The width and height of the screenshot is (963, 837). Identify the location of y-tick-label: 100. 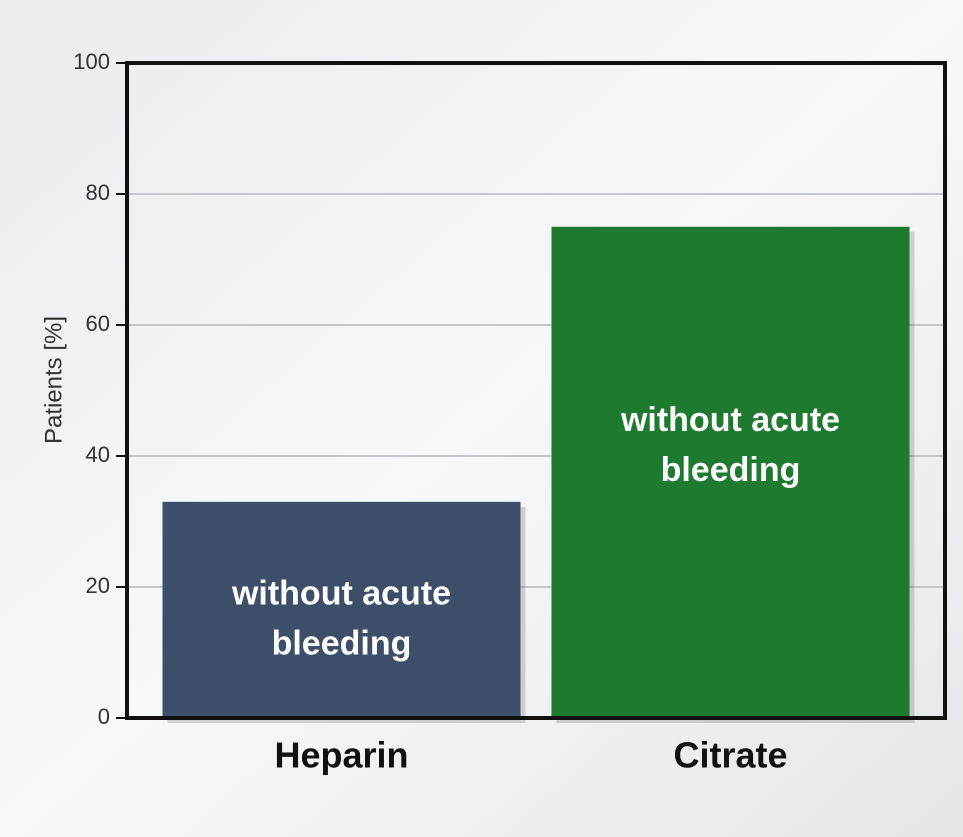
(91, 61).